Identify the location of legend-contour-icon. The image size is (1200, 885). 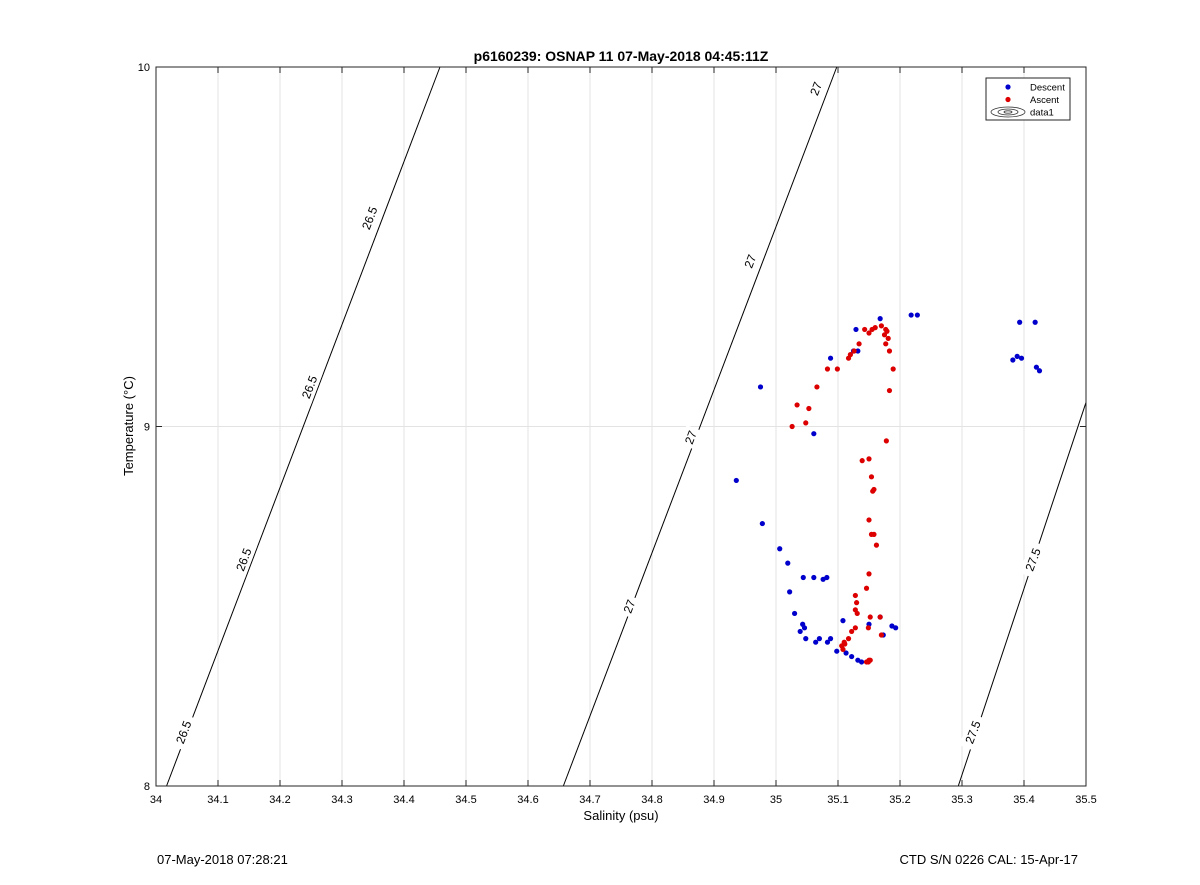
(1008, 112).